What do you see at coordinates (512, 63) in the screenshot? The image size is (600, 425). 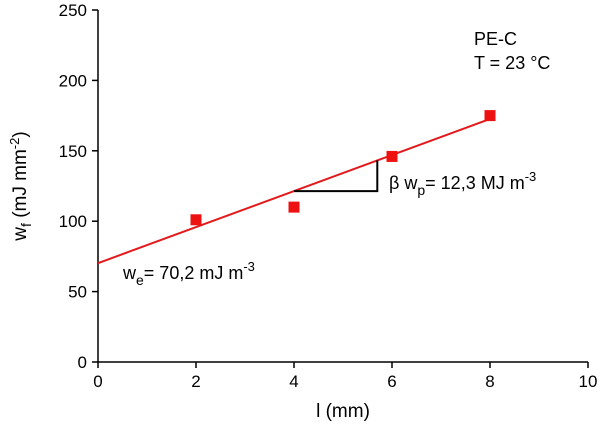 I see `temperature-label: T = 23 °C` at bounding box center [512, 63].